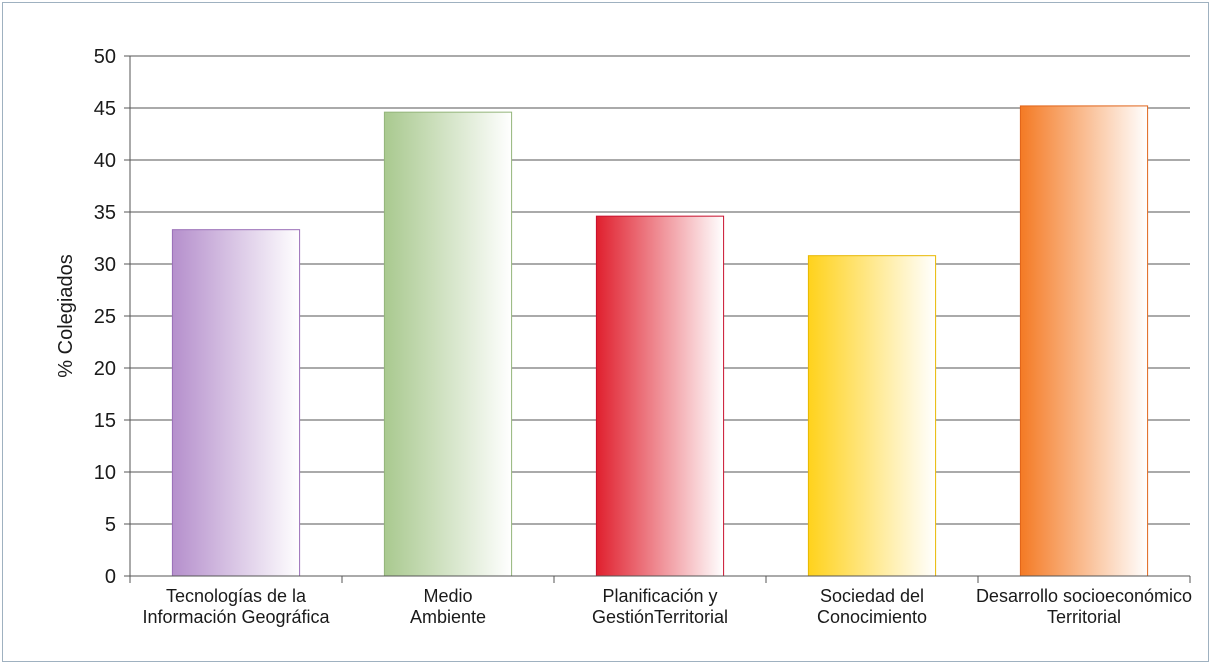 The width and height of the screenshot is (1213, 666). What do you see at coordinates (105, 213) in the screenshot?
I see `y-tick-label: 35` at bounding box center [105, 213].